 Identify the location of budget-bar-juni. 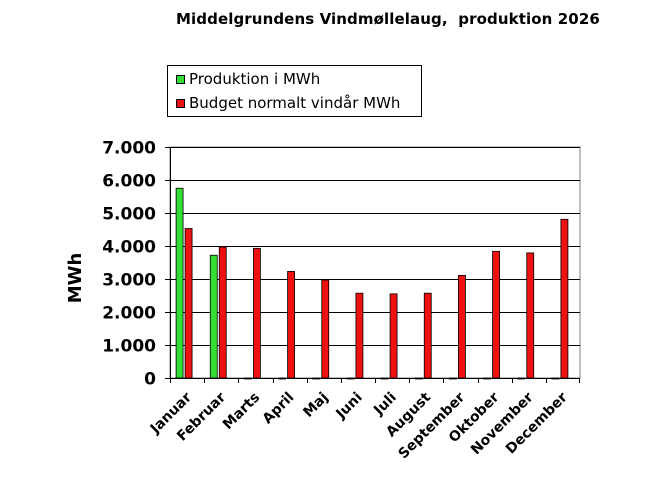
(359, 335).